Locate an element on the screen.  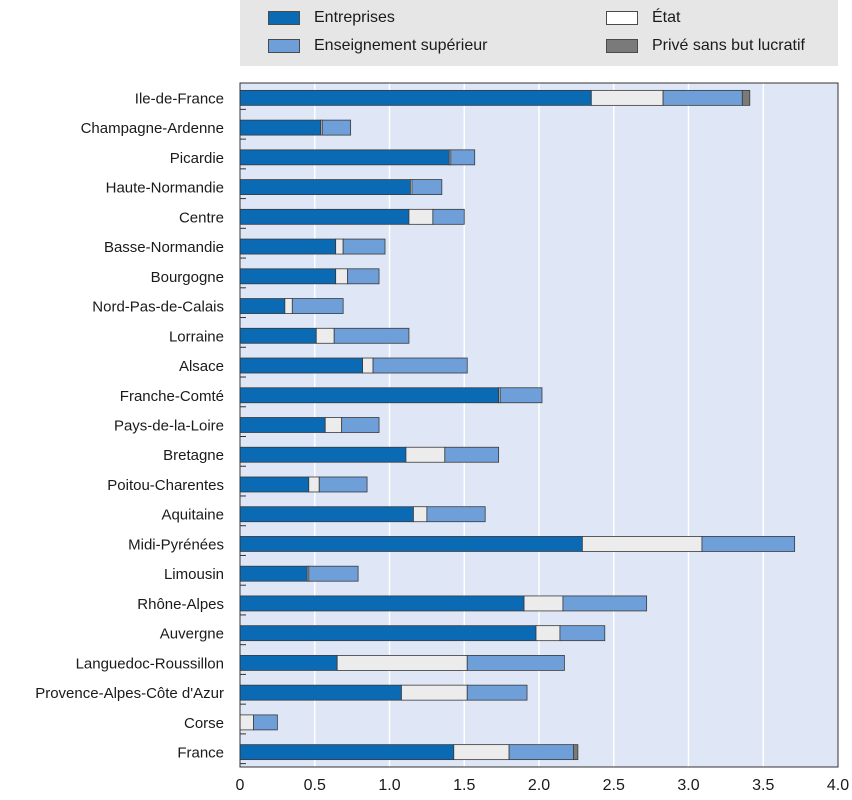
legend-swatch-enseignement-superieur is located at coordinates (284, 46).